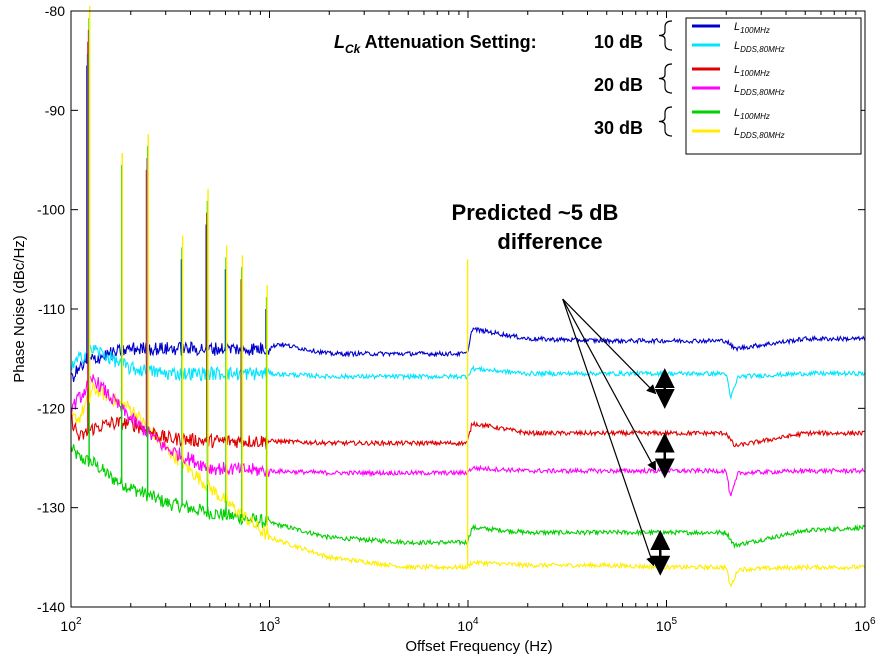  Describe the element at coordinates (448, 42) in the screenshot. I see `heading-rest: Attenuation Setting:` at that location.